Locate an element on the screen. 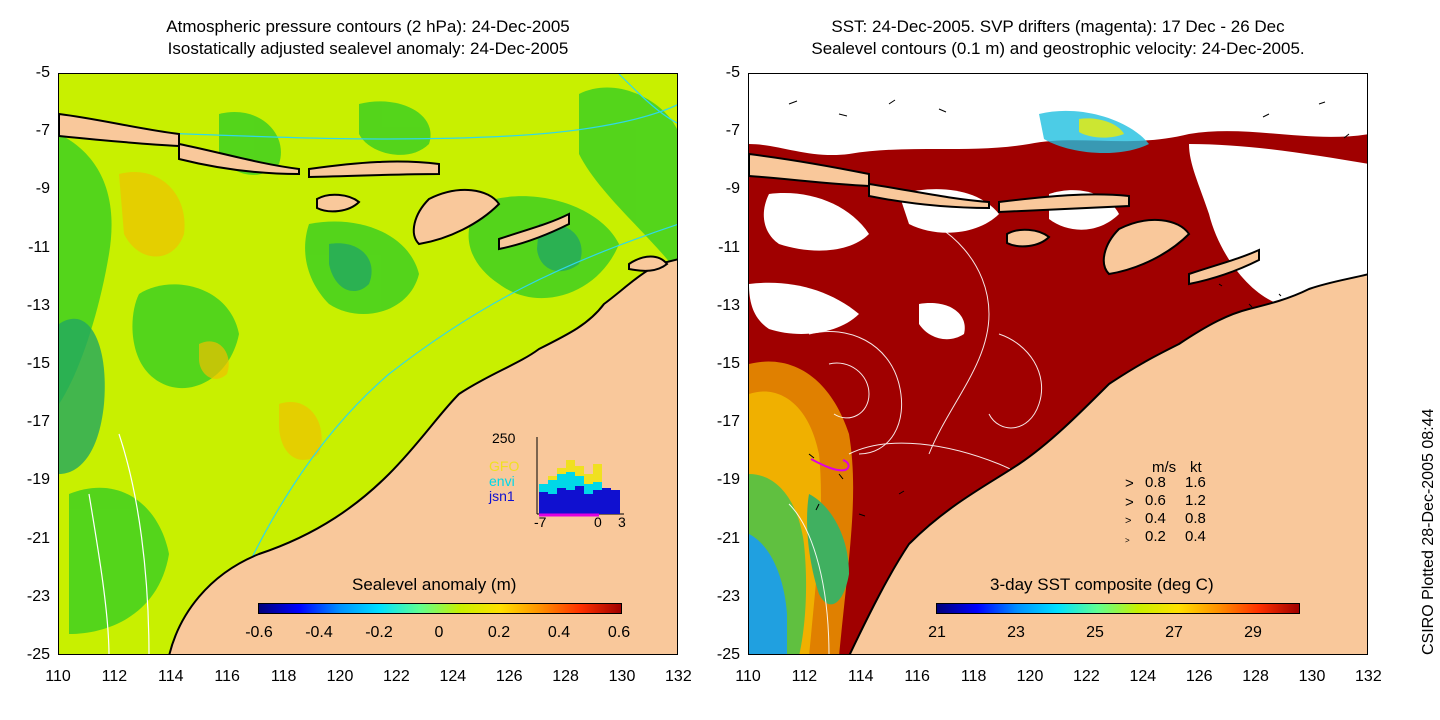 This screenshot has height=720, width=1440. y-tick-label: -13 is located at coordinates (728, 305).